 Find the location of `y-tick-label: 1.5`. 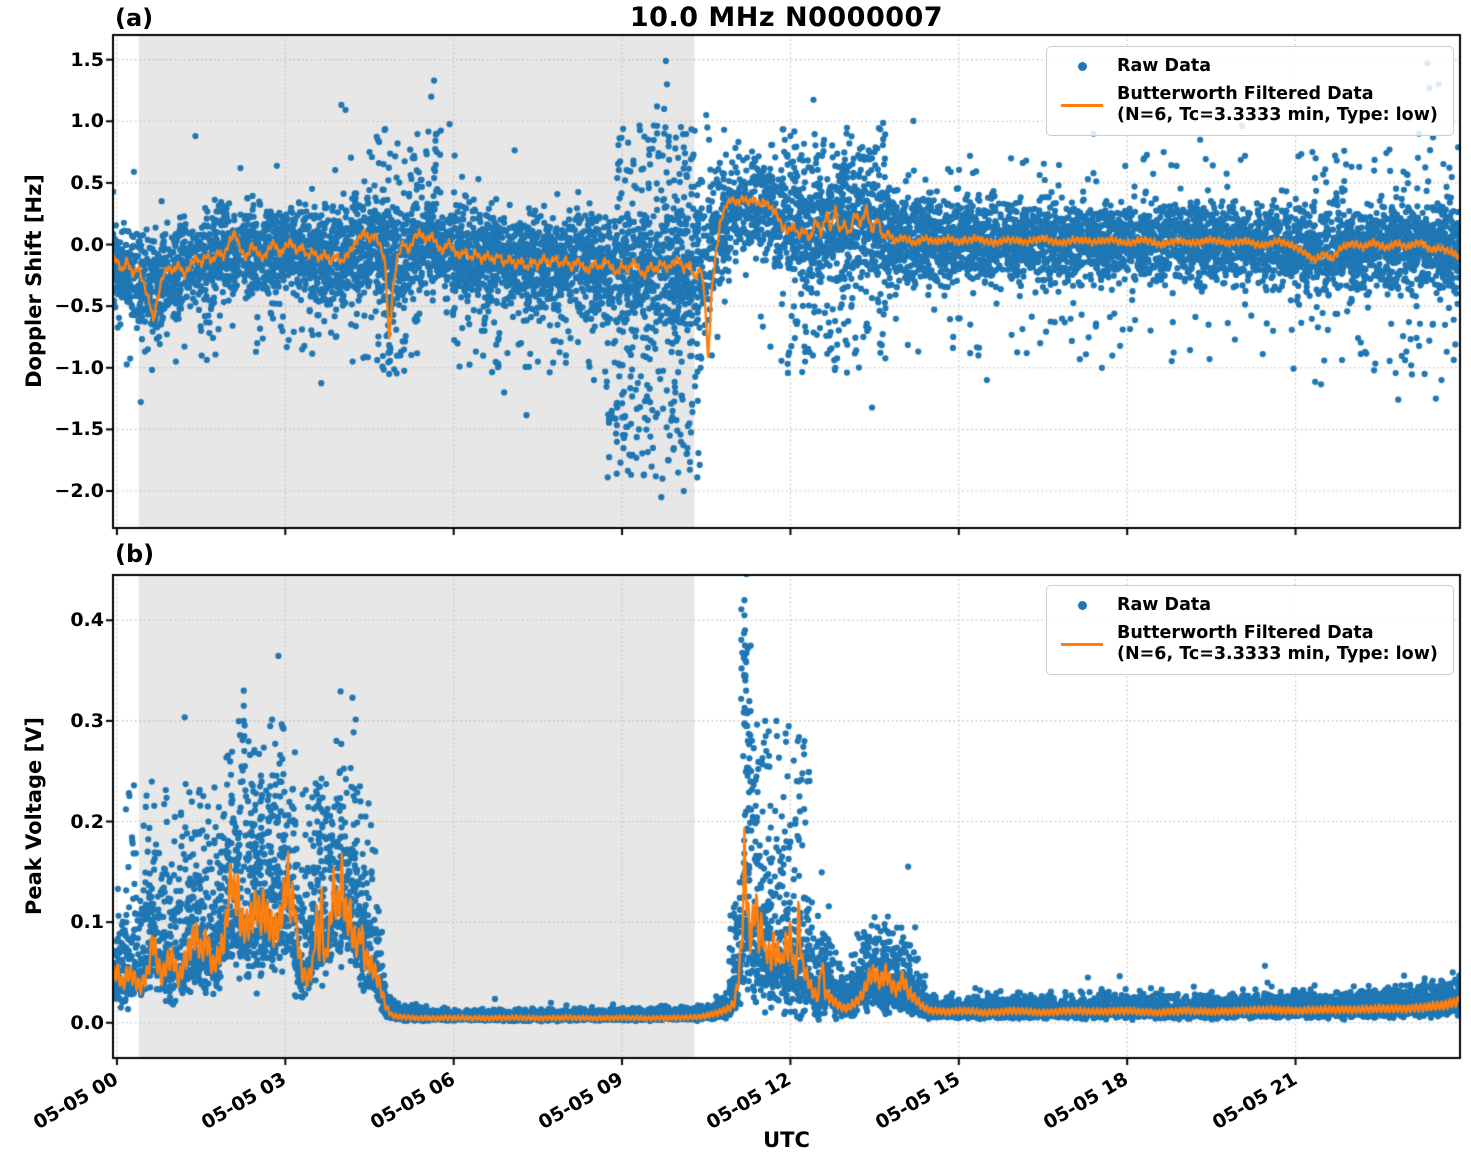

y-tick-label: 1.5 is located at coordinates (87, 59).